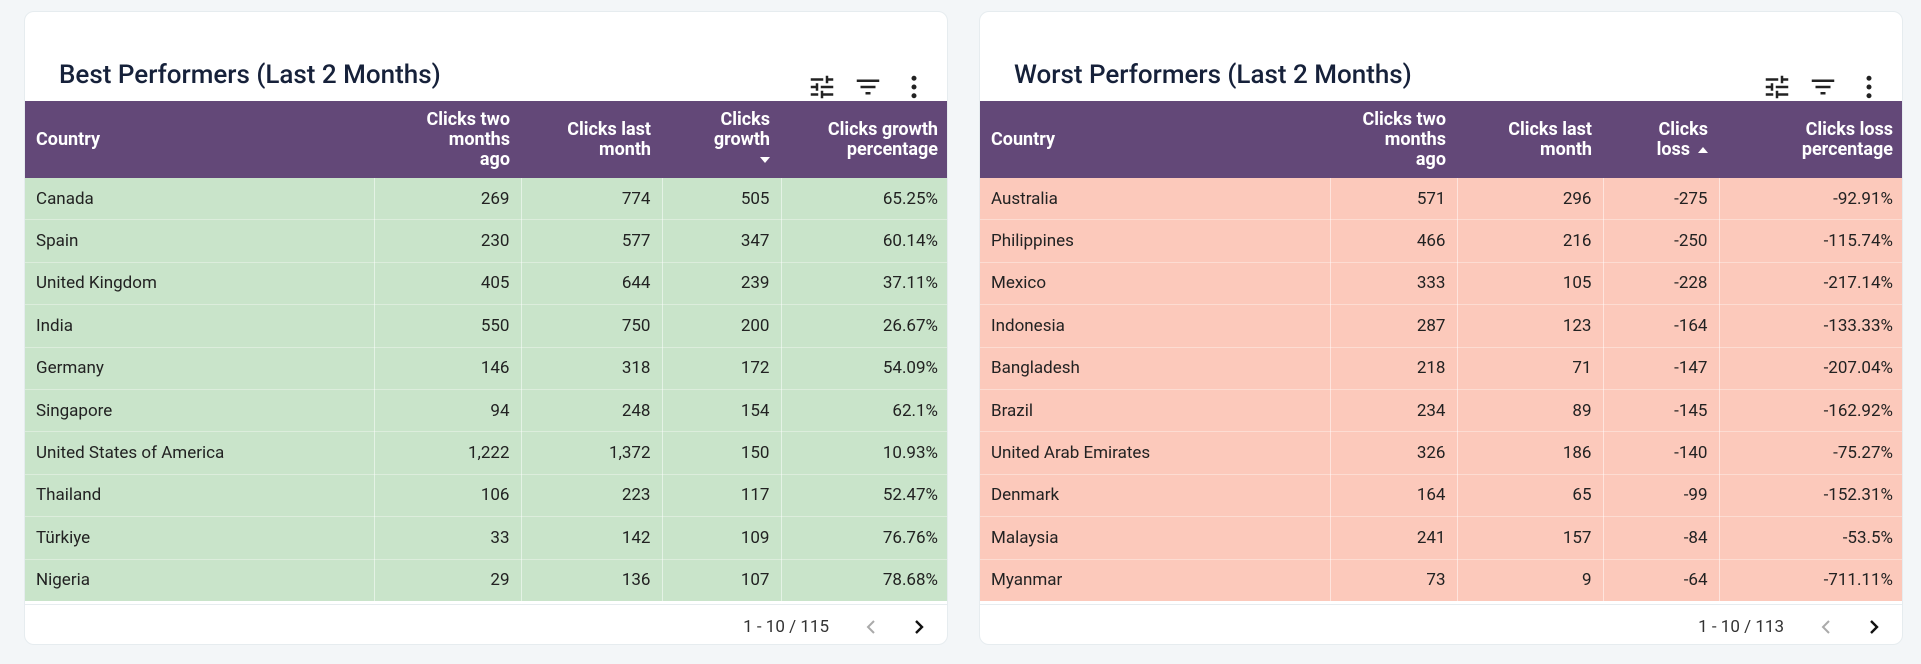  What do you see at coordinates (1441, 624) in the screenshot?
I see `pagination: 1 - 10 / 113` at bounding box center [1441, 624].